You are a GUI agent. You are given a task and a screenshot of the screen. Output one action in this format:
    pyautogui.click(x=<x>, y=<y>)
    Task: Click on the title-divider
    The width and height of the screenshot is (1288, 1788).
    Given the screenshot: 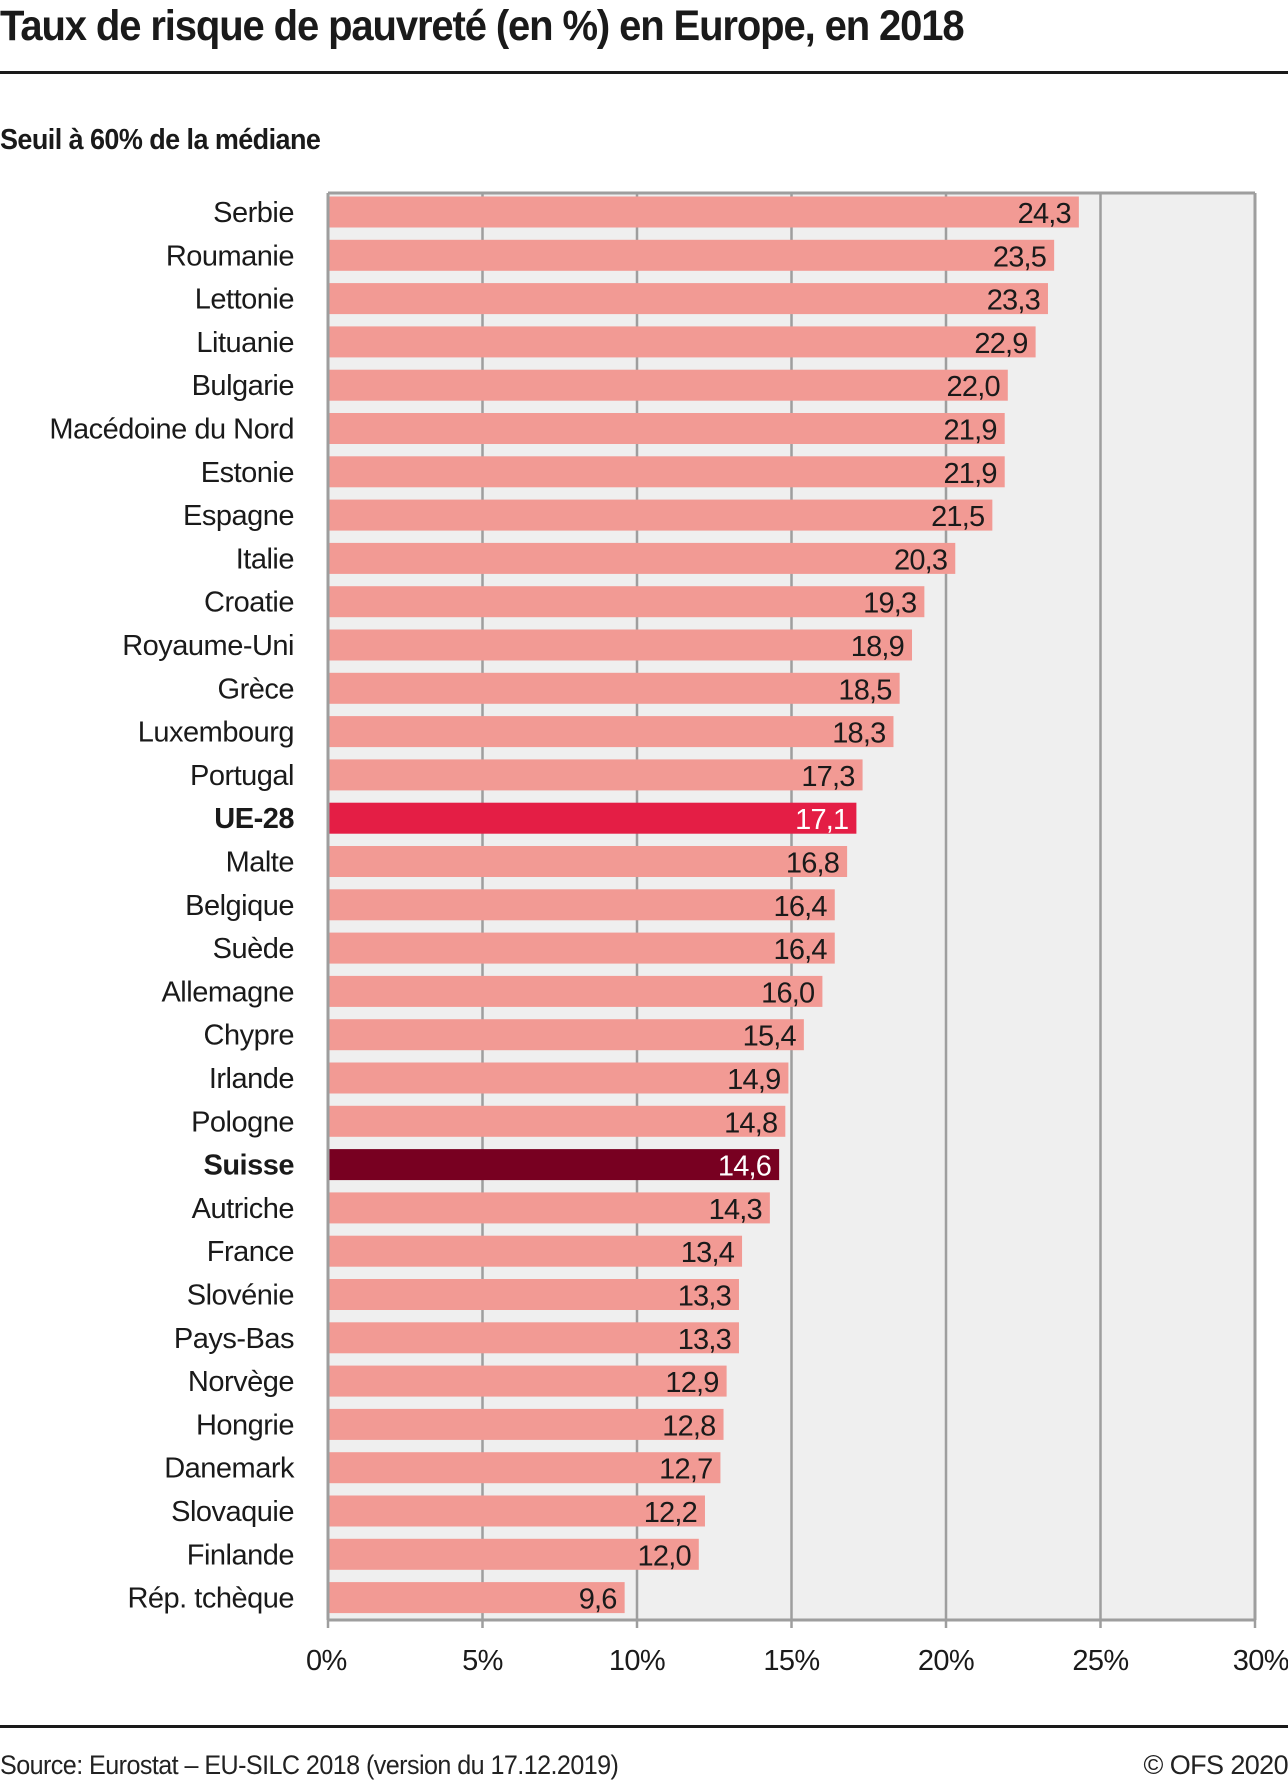 What is the action you would take?
    pyautogui.click(x=644, y=72)
    